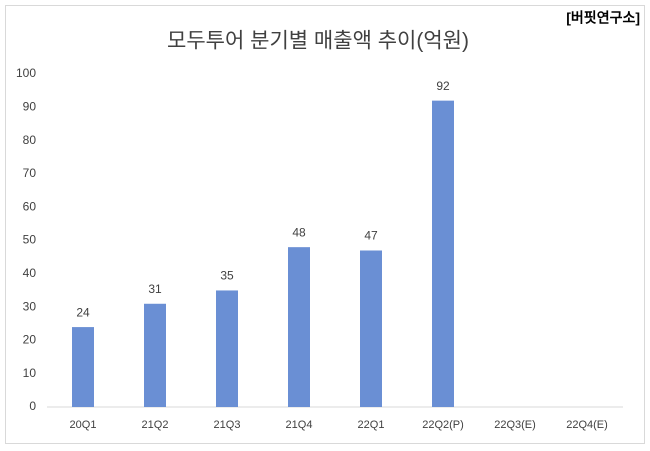 The height and width of the screenshot is (451, 650). What do you see at coordinates (30, 106) in the screenshot?
I see `y-tick-label: 90` at bounding box center [30, 106].